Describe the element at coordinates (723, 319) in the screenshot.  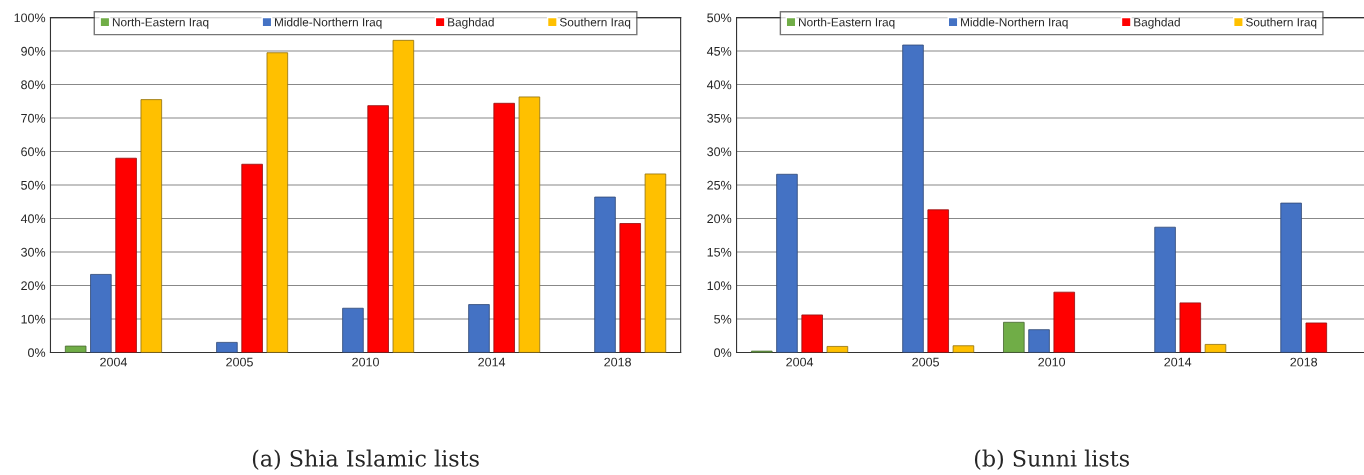
I see `y-tick-label: 5%` at that location.